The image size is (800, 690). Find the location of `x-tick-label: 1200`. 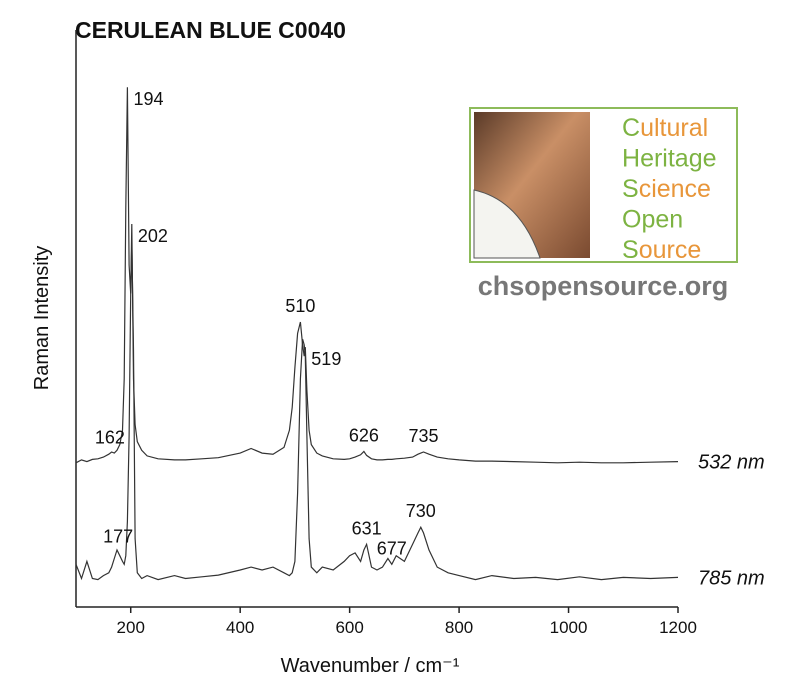

x-tick-label: 1200 is located at coordinates (678, 627).